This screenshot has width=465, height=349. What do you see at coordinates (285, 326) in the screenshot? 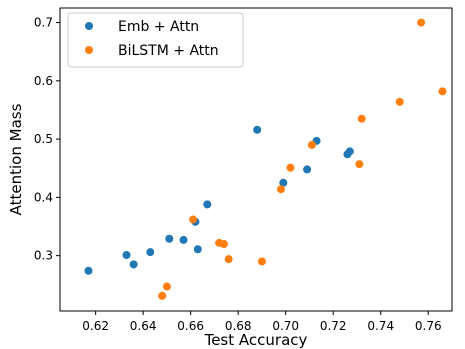
I see `x-tick-label: 0.70` at bounding box center [285, 326].